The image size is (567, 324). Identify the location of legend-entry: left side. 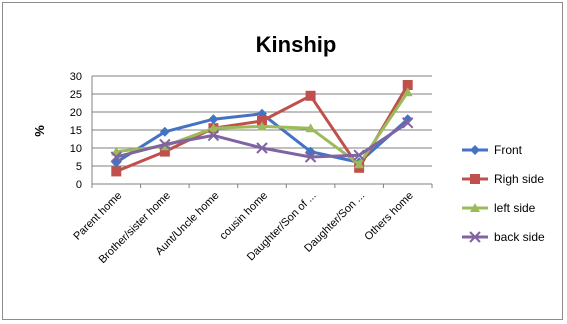
(499, 208).